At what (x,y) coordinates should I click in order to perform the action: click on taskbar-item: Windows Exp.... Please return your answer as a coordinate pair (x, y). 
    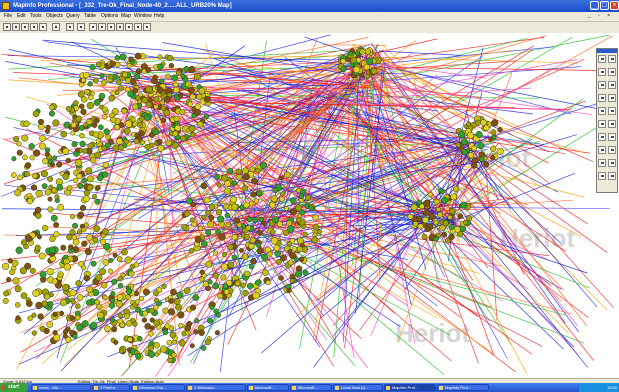
    Looking at the image, I should click on (158, 387).